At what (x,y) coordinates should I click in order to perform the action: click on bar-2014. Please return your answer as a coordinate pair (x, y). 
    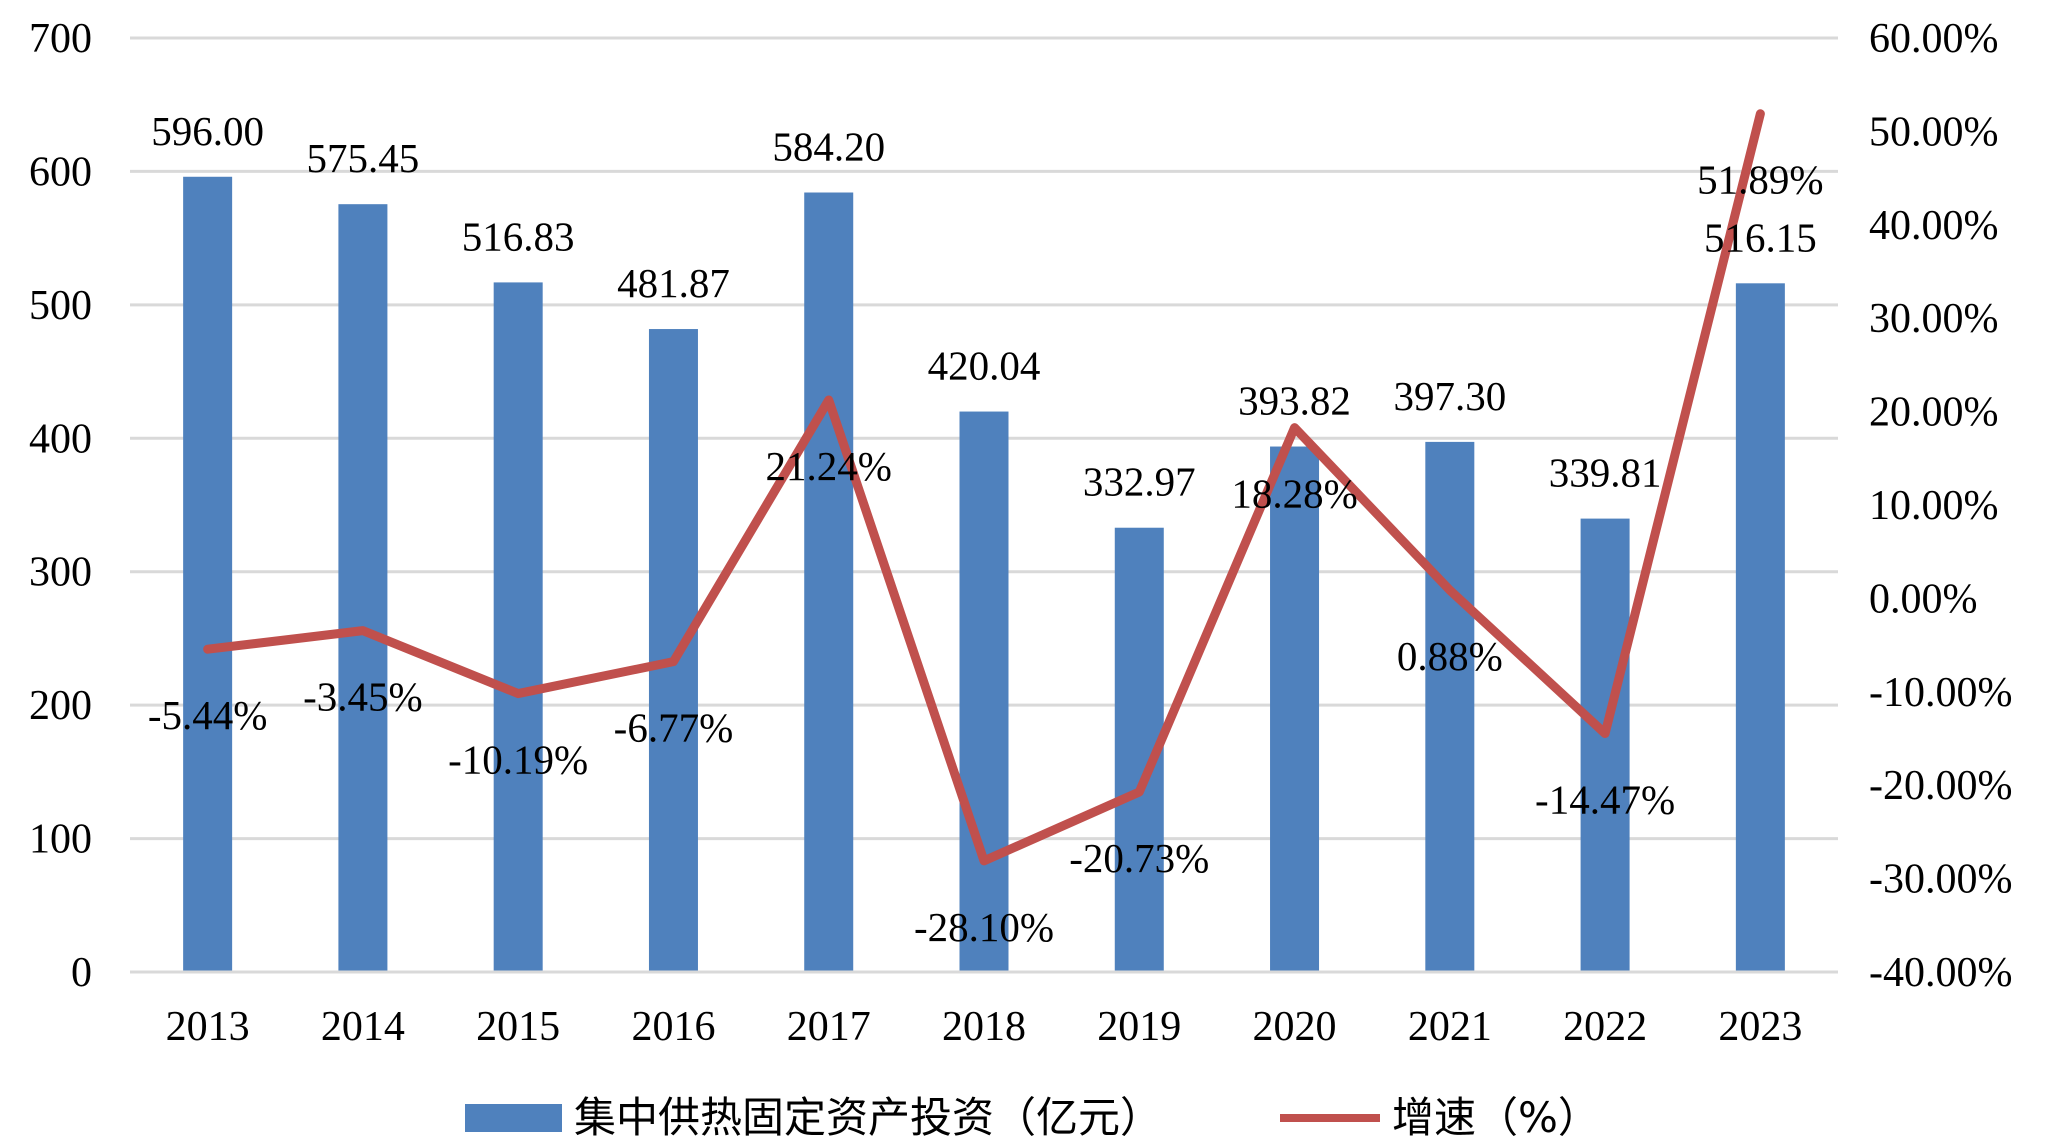
    Looking at the image, I should click on (363, 588).